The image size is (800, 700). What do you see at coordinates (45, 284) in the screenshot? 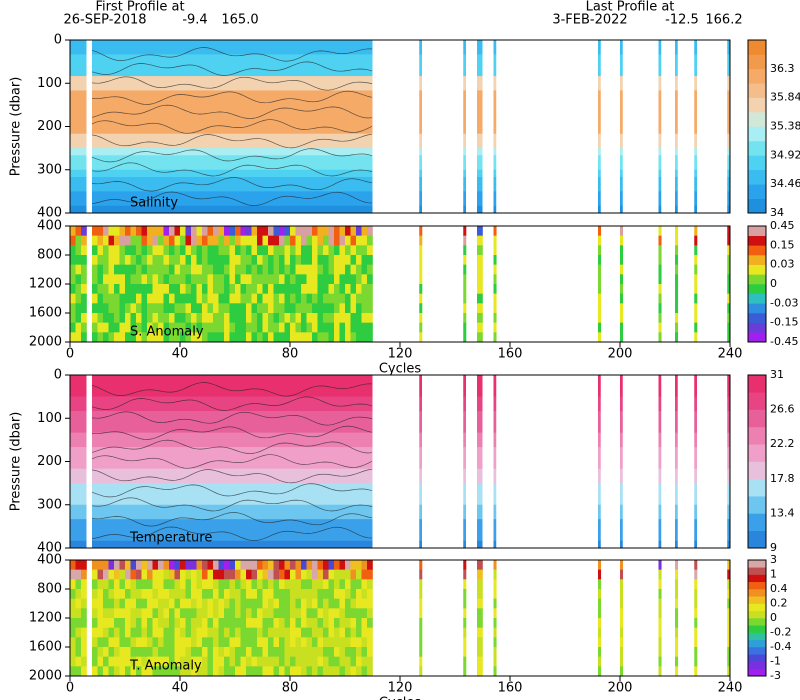
I see `y-tick-label: 1200` at bounding box center [45, 284].